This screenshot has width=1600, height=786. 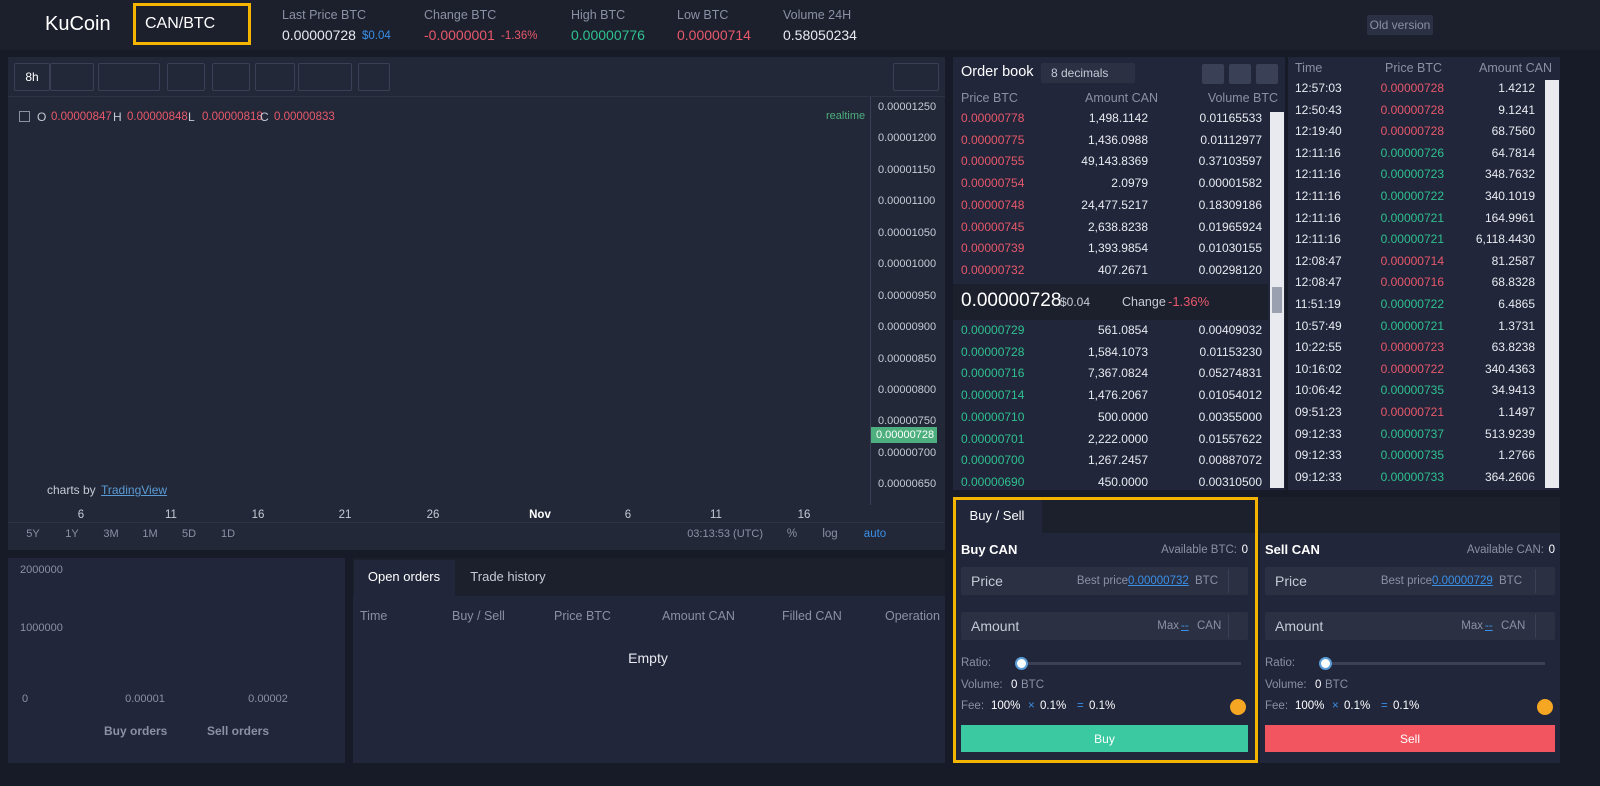 I want to click on decimals-select, so click(x=1088, y=73).